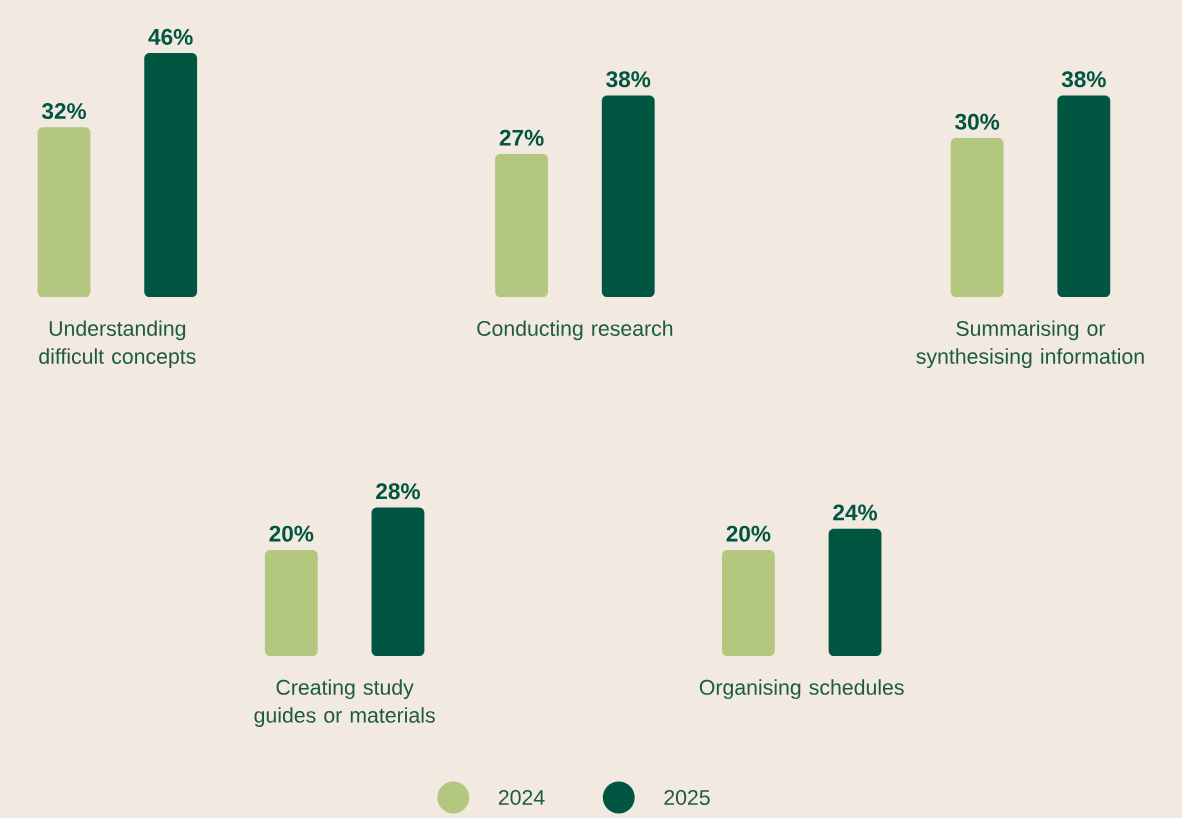  Describe the element at coordinates (575, 330) in the screenshot. I see `x-tick-label: Conducting research` at that location.